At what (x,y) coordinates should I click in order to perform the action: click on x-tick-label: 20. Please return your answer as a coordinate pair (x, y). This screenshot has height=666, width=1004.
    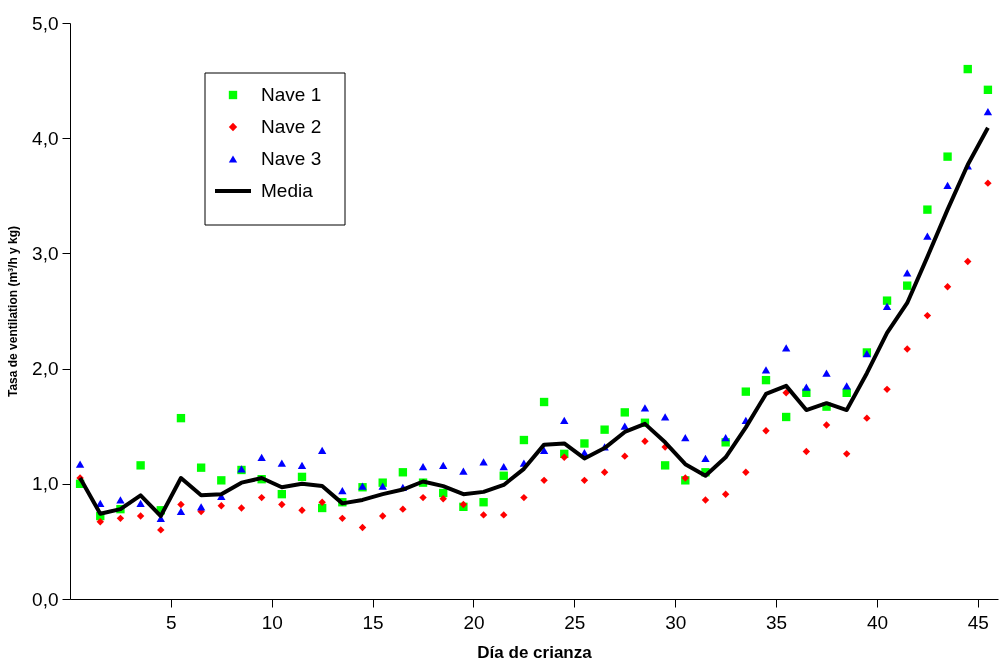
    Looking at the image, I should click on (474, 622).